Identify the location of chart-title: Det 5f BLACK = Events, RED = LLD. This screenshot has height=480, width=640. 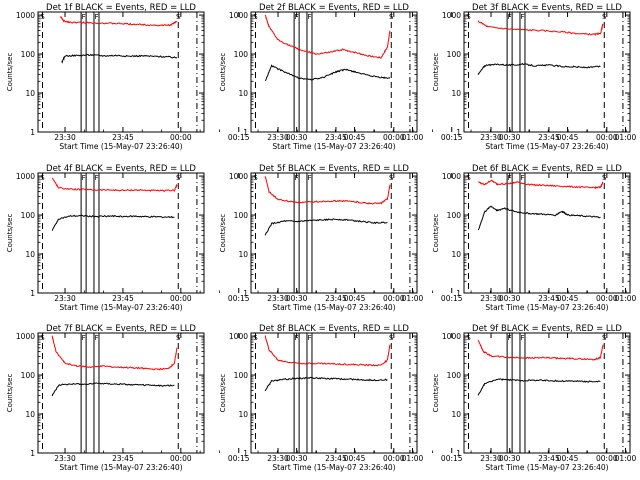
(334, 169).